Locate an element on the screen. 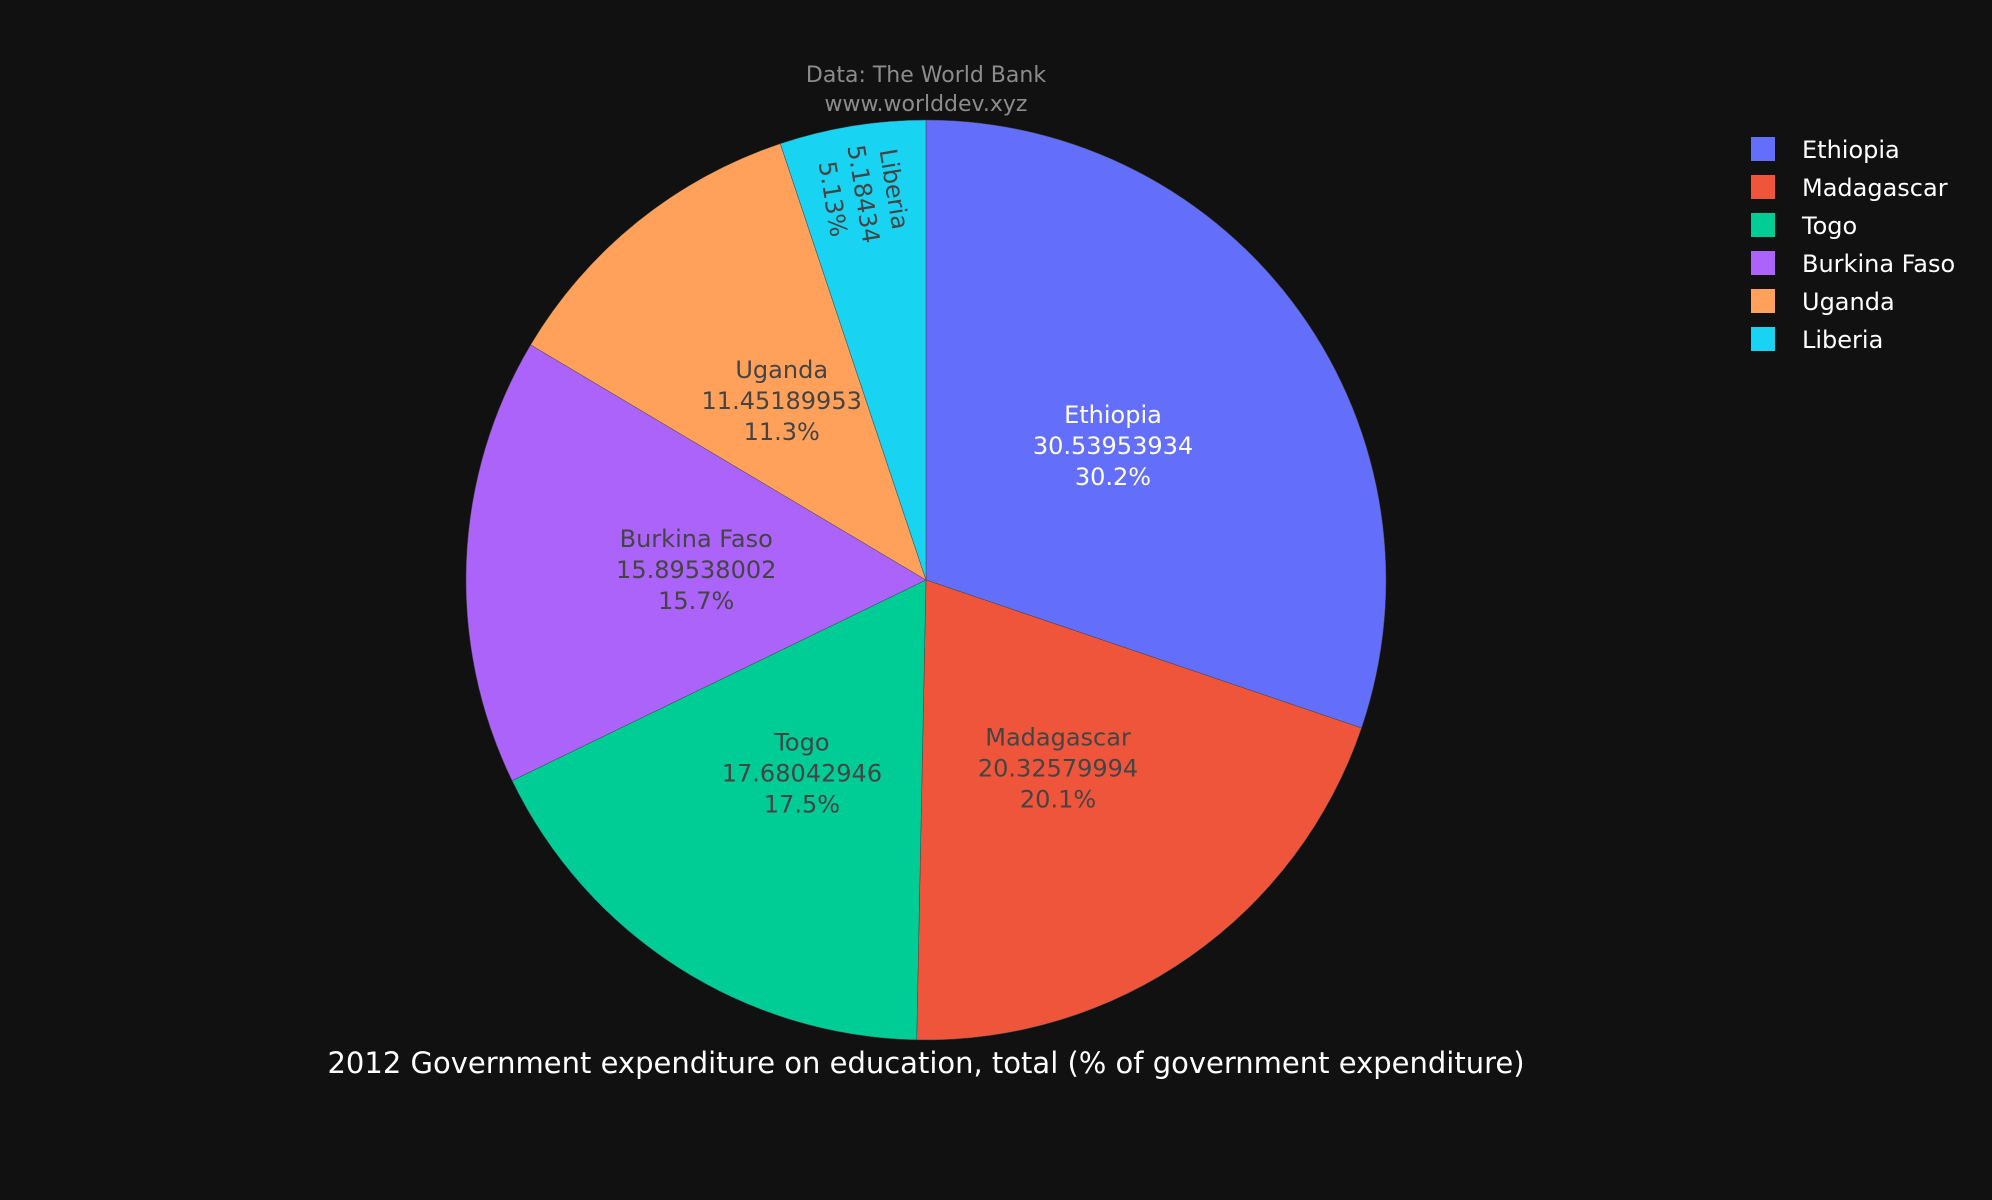 The height and width of the screenshot is (1200, 1992). legend-swatch-togo is located at coordinates (1763, 225).